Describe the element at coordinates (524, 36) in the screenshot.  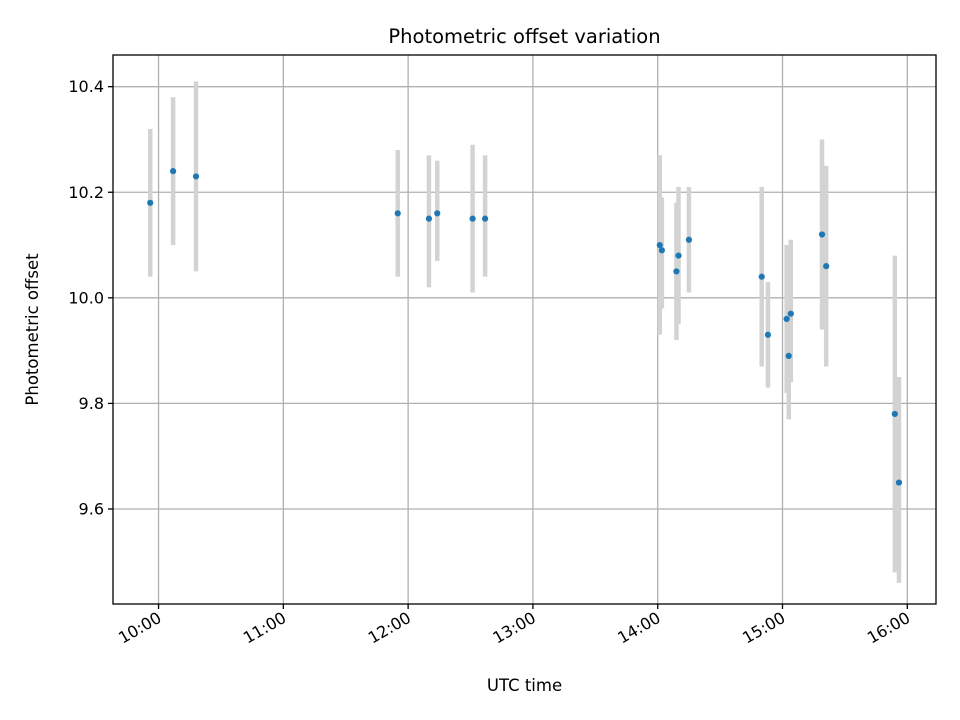
I see `chart-title: Photometric offset variation` at that location.